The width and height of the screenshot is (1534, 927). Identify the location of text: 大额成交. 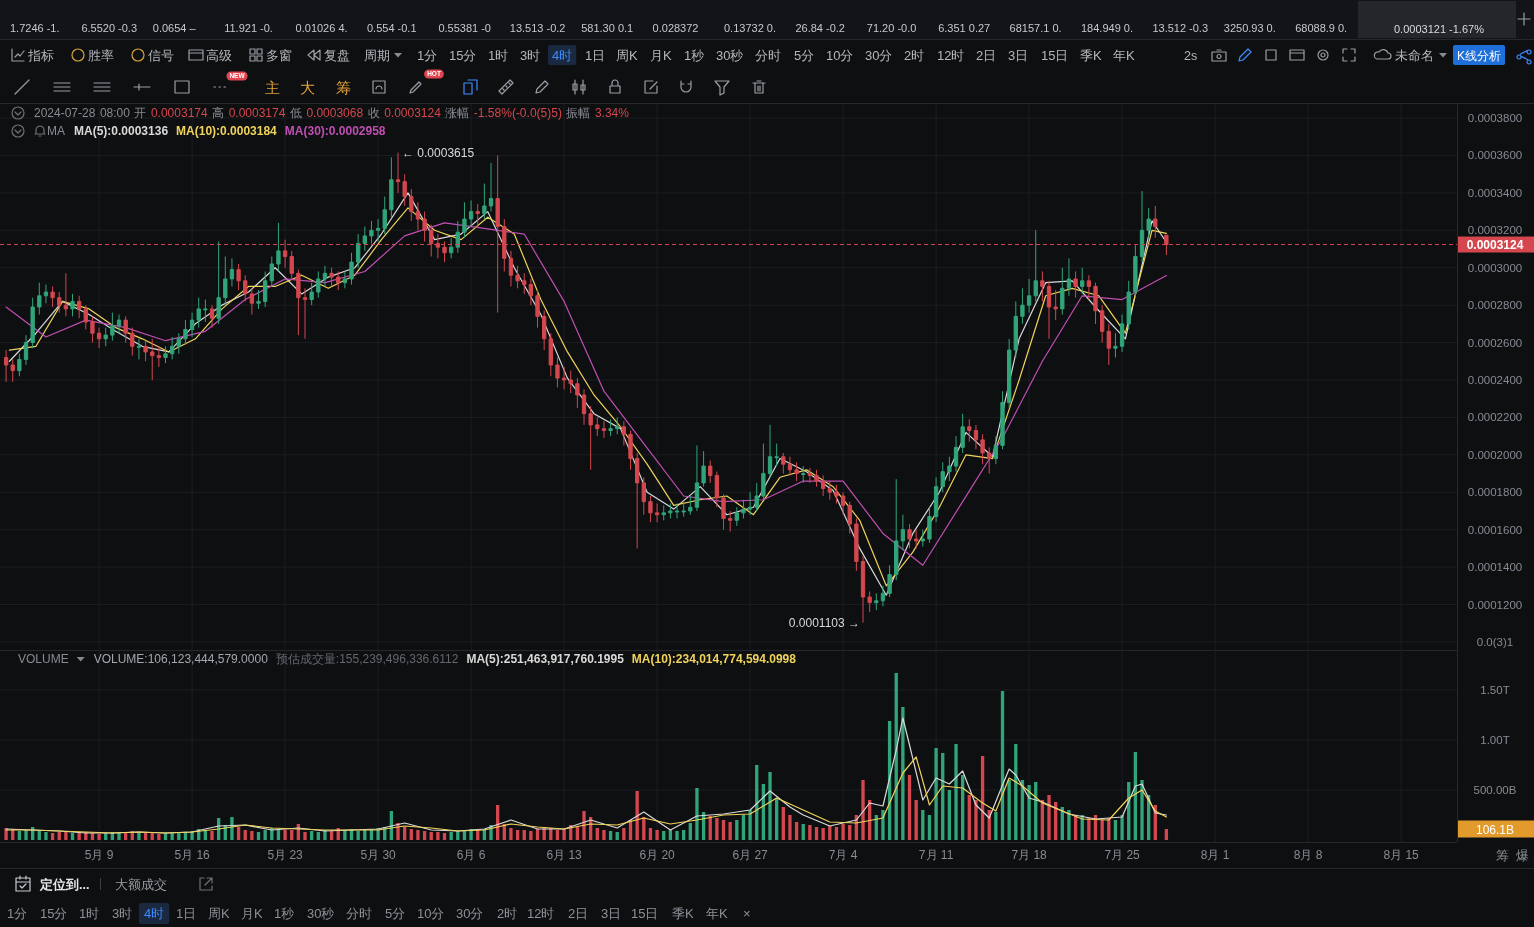
(141, 884).